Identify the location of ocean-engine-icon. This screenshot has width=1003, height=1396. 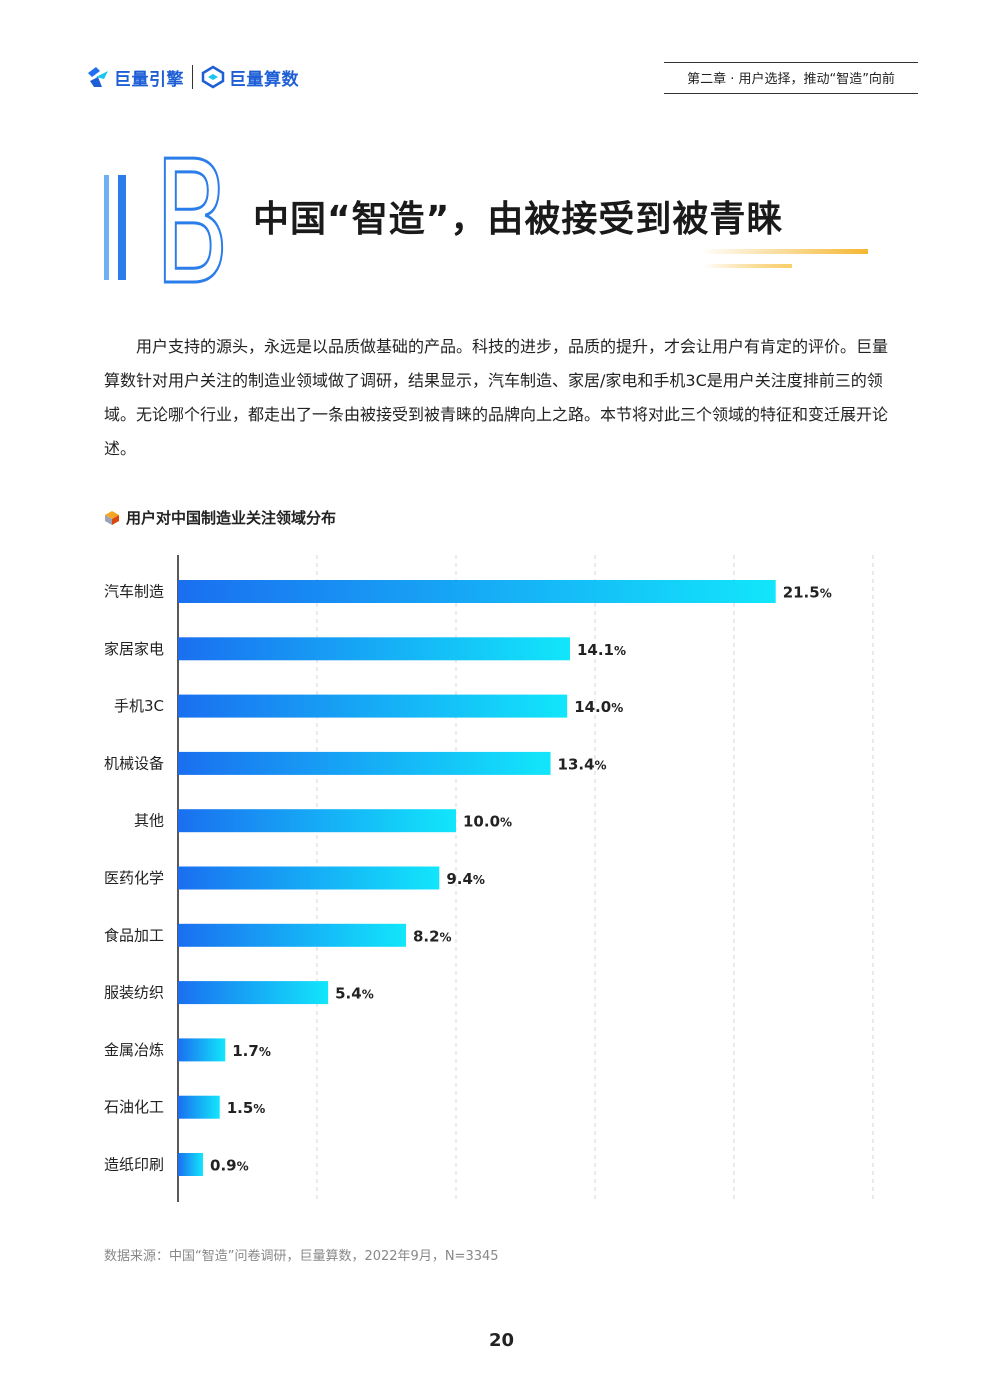
(98, 77).